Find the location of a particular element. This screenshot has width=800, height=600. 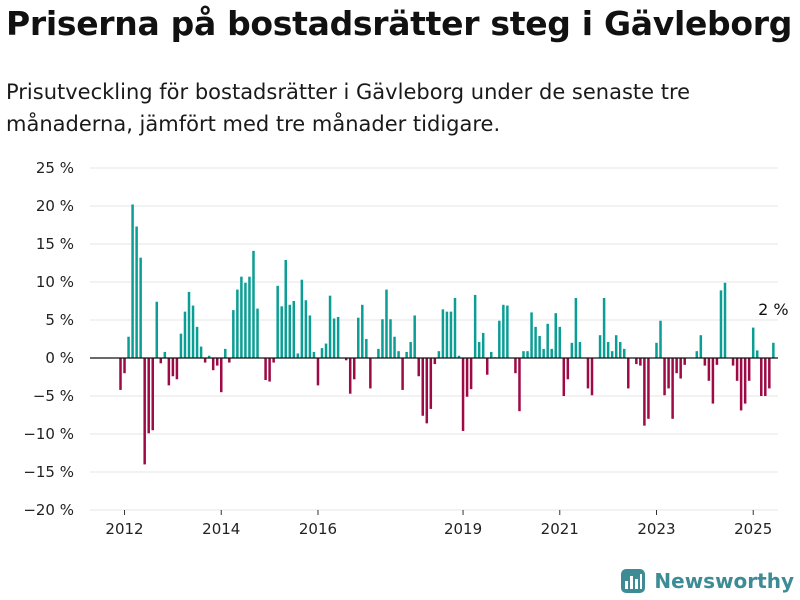

y-tick-label: 15 % is located at coordinates (55, 244).